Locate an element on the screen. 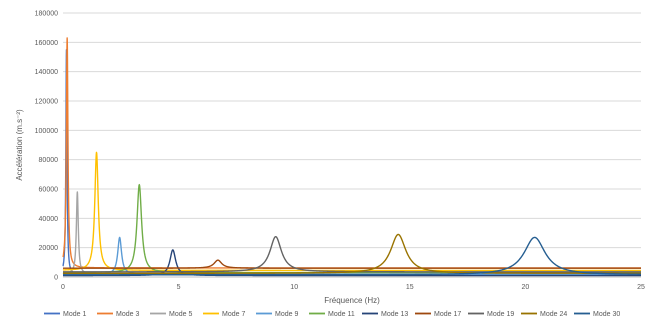 This screenshot has height=327, width=657. y-tick-label: 100000 is located at coordinates (46, 131).